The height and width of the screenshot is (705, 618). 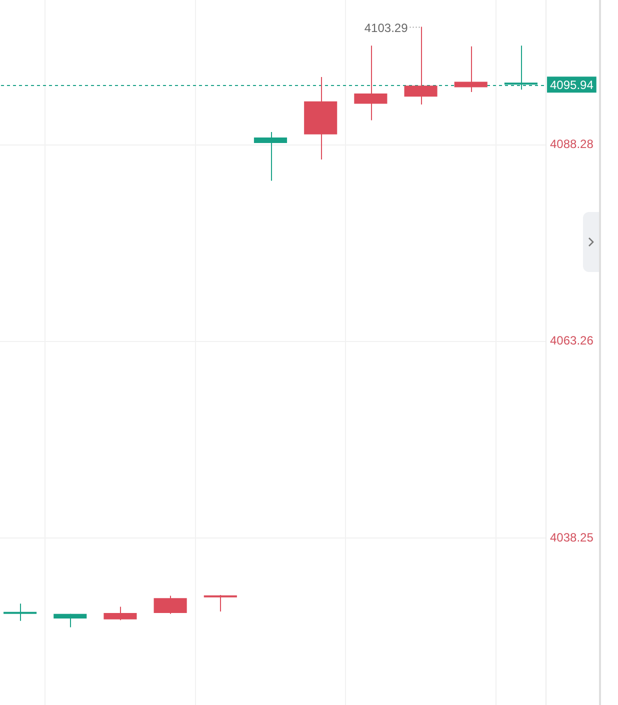 What do you see at coordinates (572, 85) in the screenshot?
I see `ref-line-label: 4095.94` at bounding box center [572, 85].